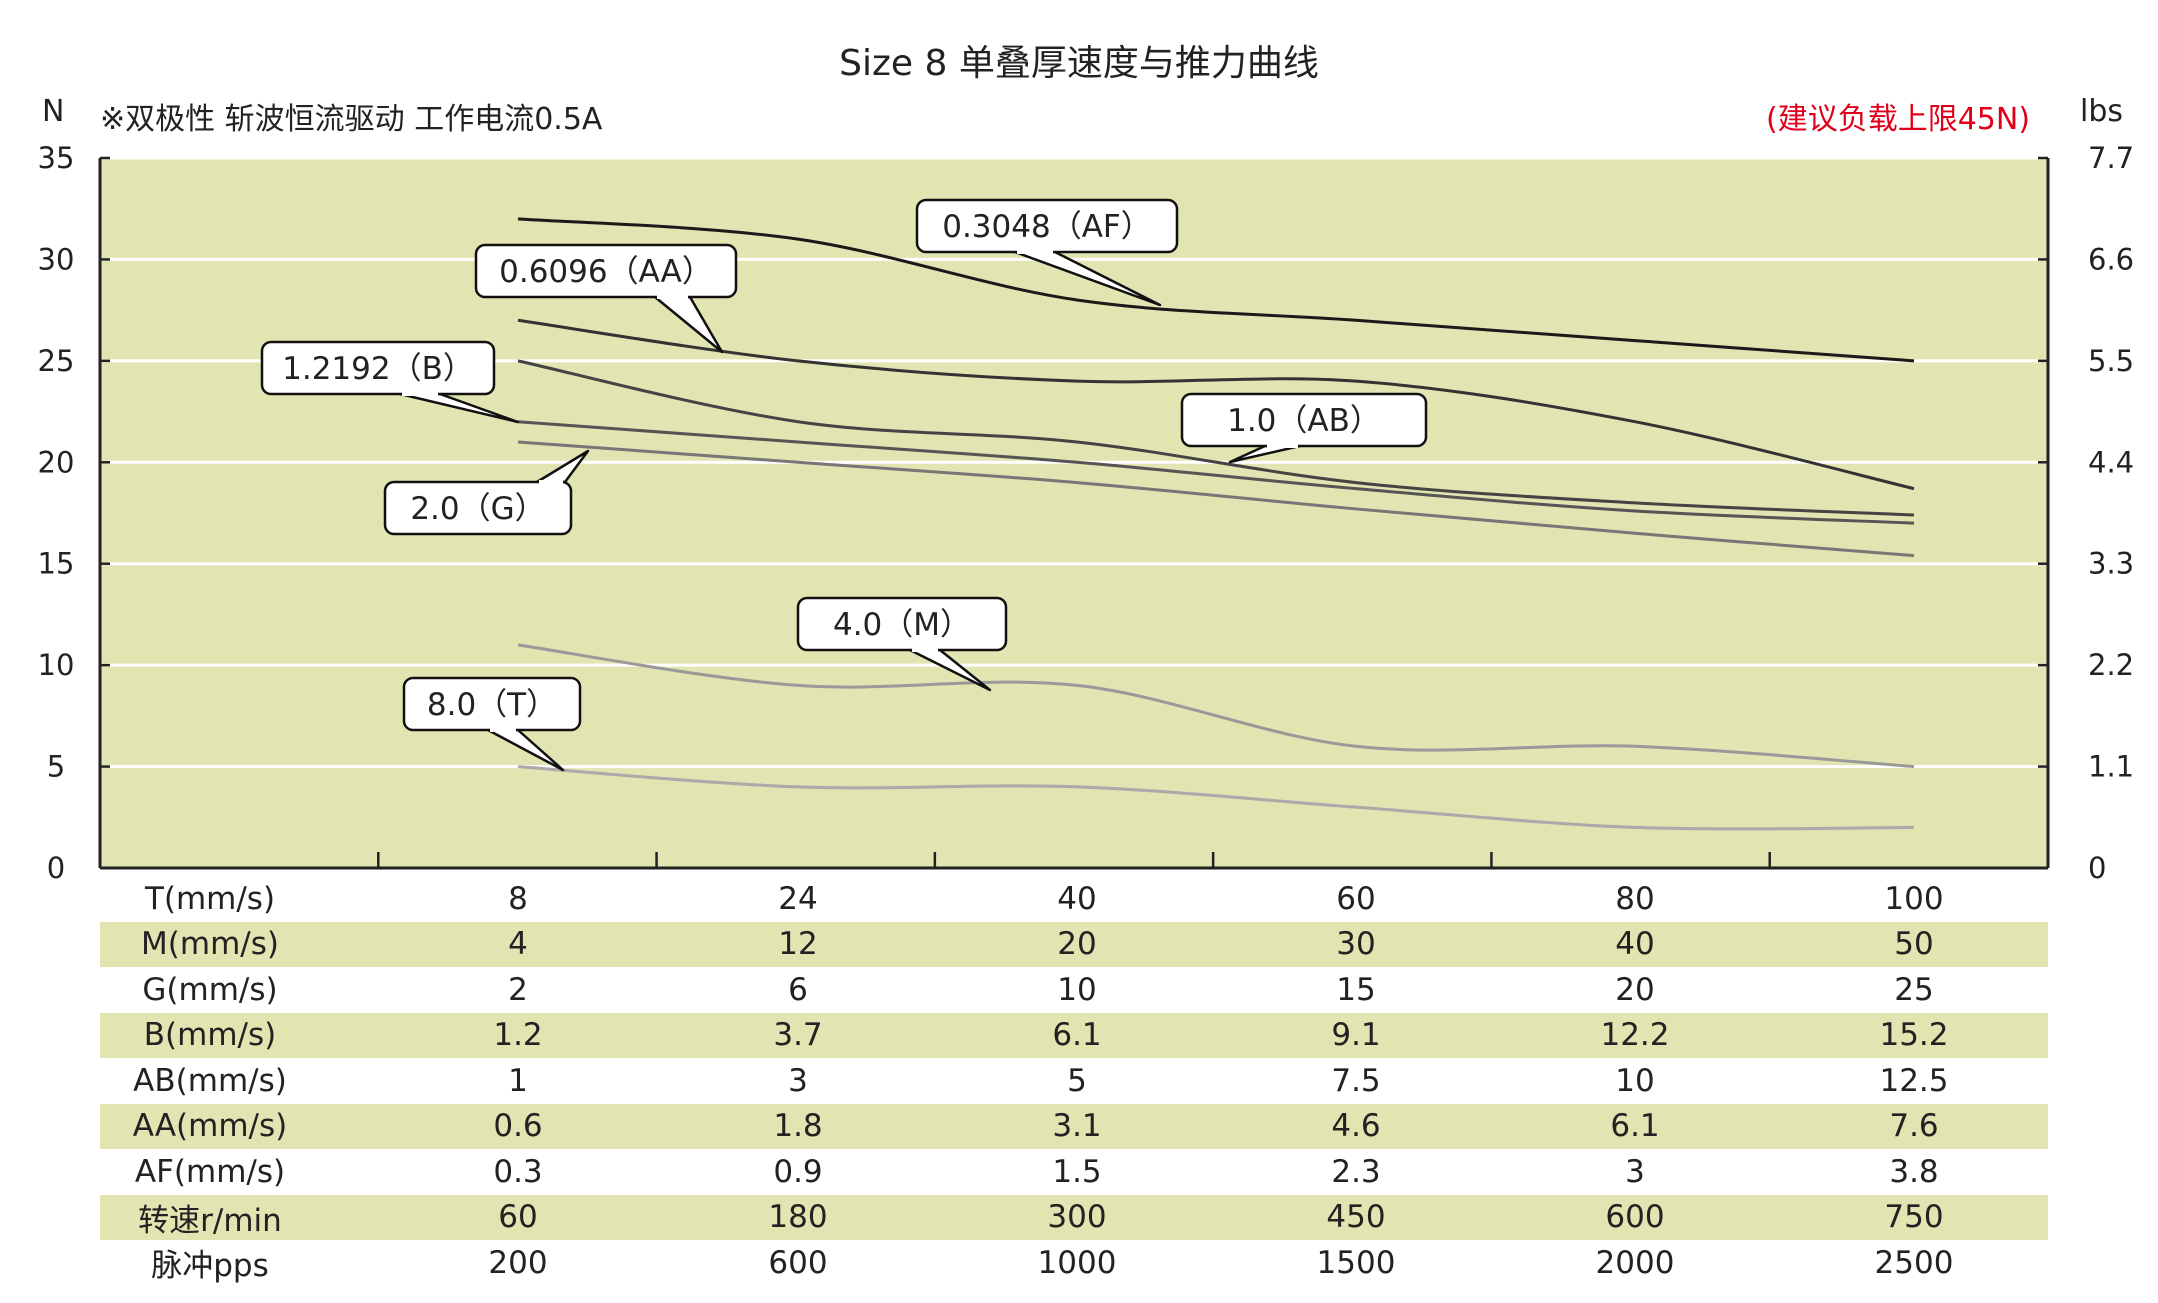 This screenshot has width=2158, height=1303. What do you see at coordinates (1356, 1080) in the screenshot?
I see `table-cell: 7.5` at bounding box center [1356, 1080].